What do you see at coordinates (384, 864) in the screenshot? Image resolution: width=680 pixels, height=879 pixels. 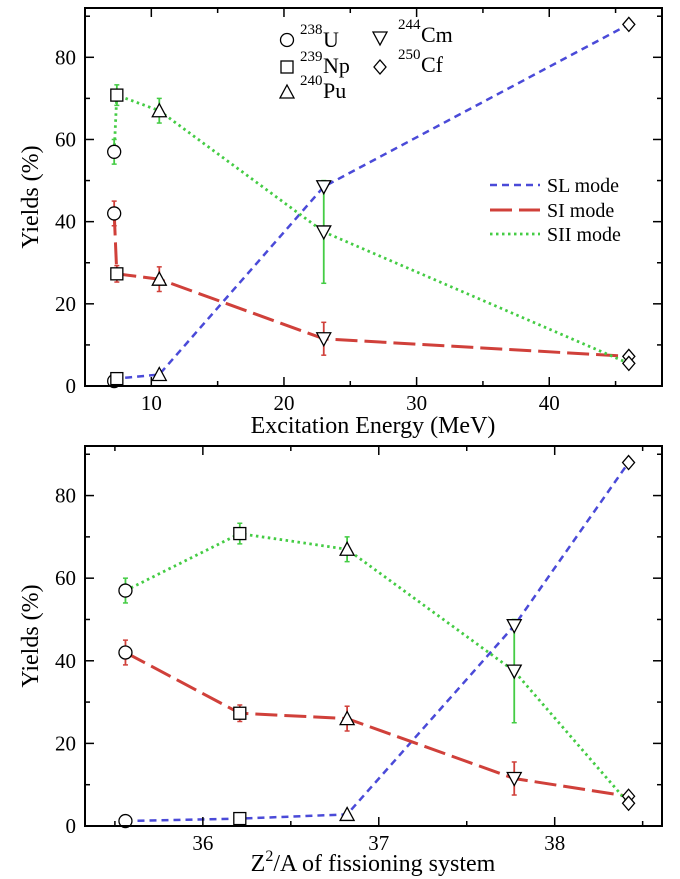 I see `bottom-x-axis-label-rest: /A of fissioning system` at bounding box center [384, 864].